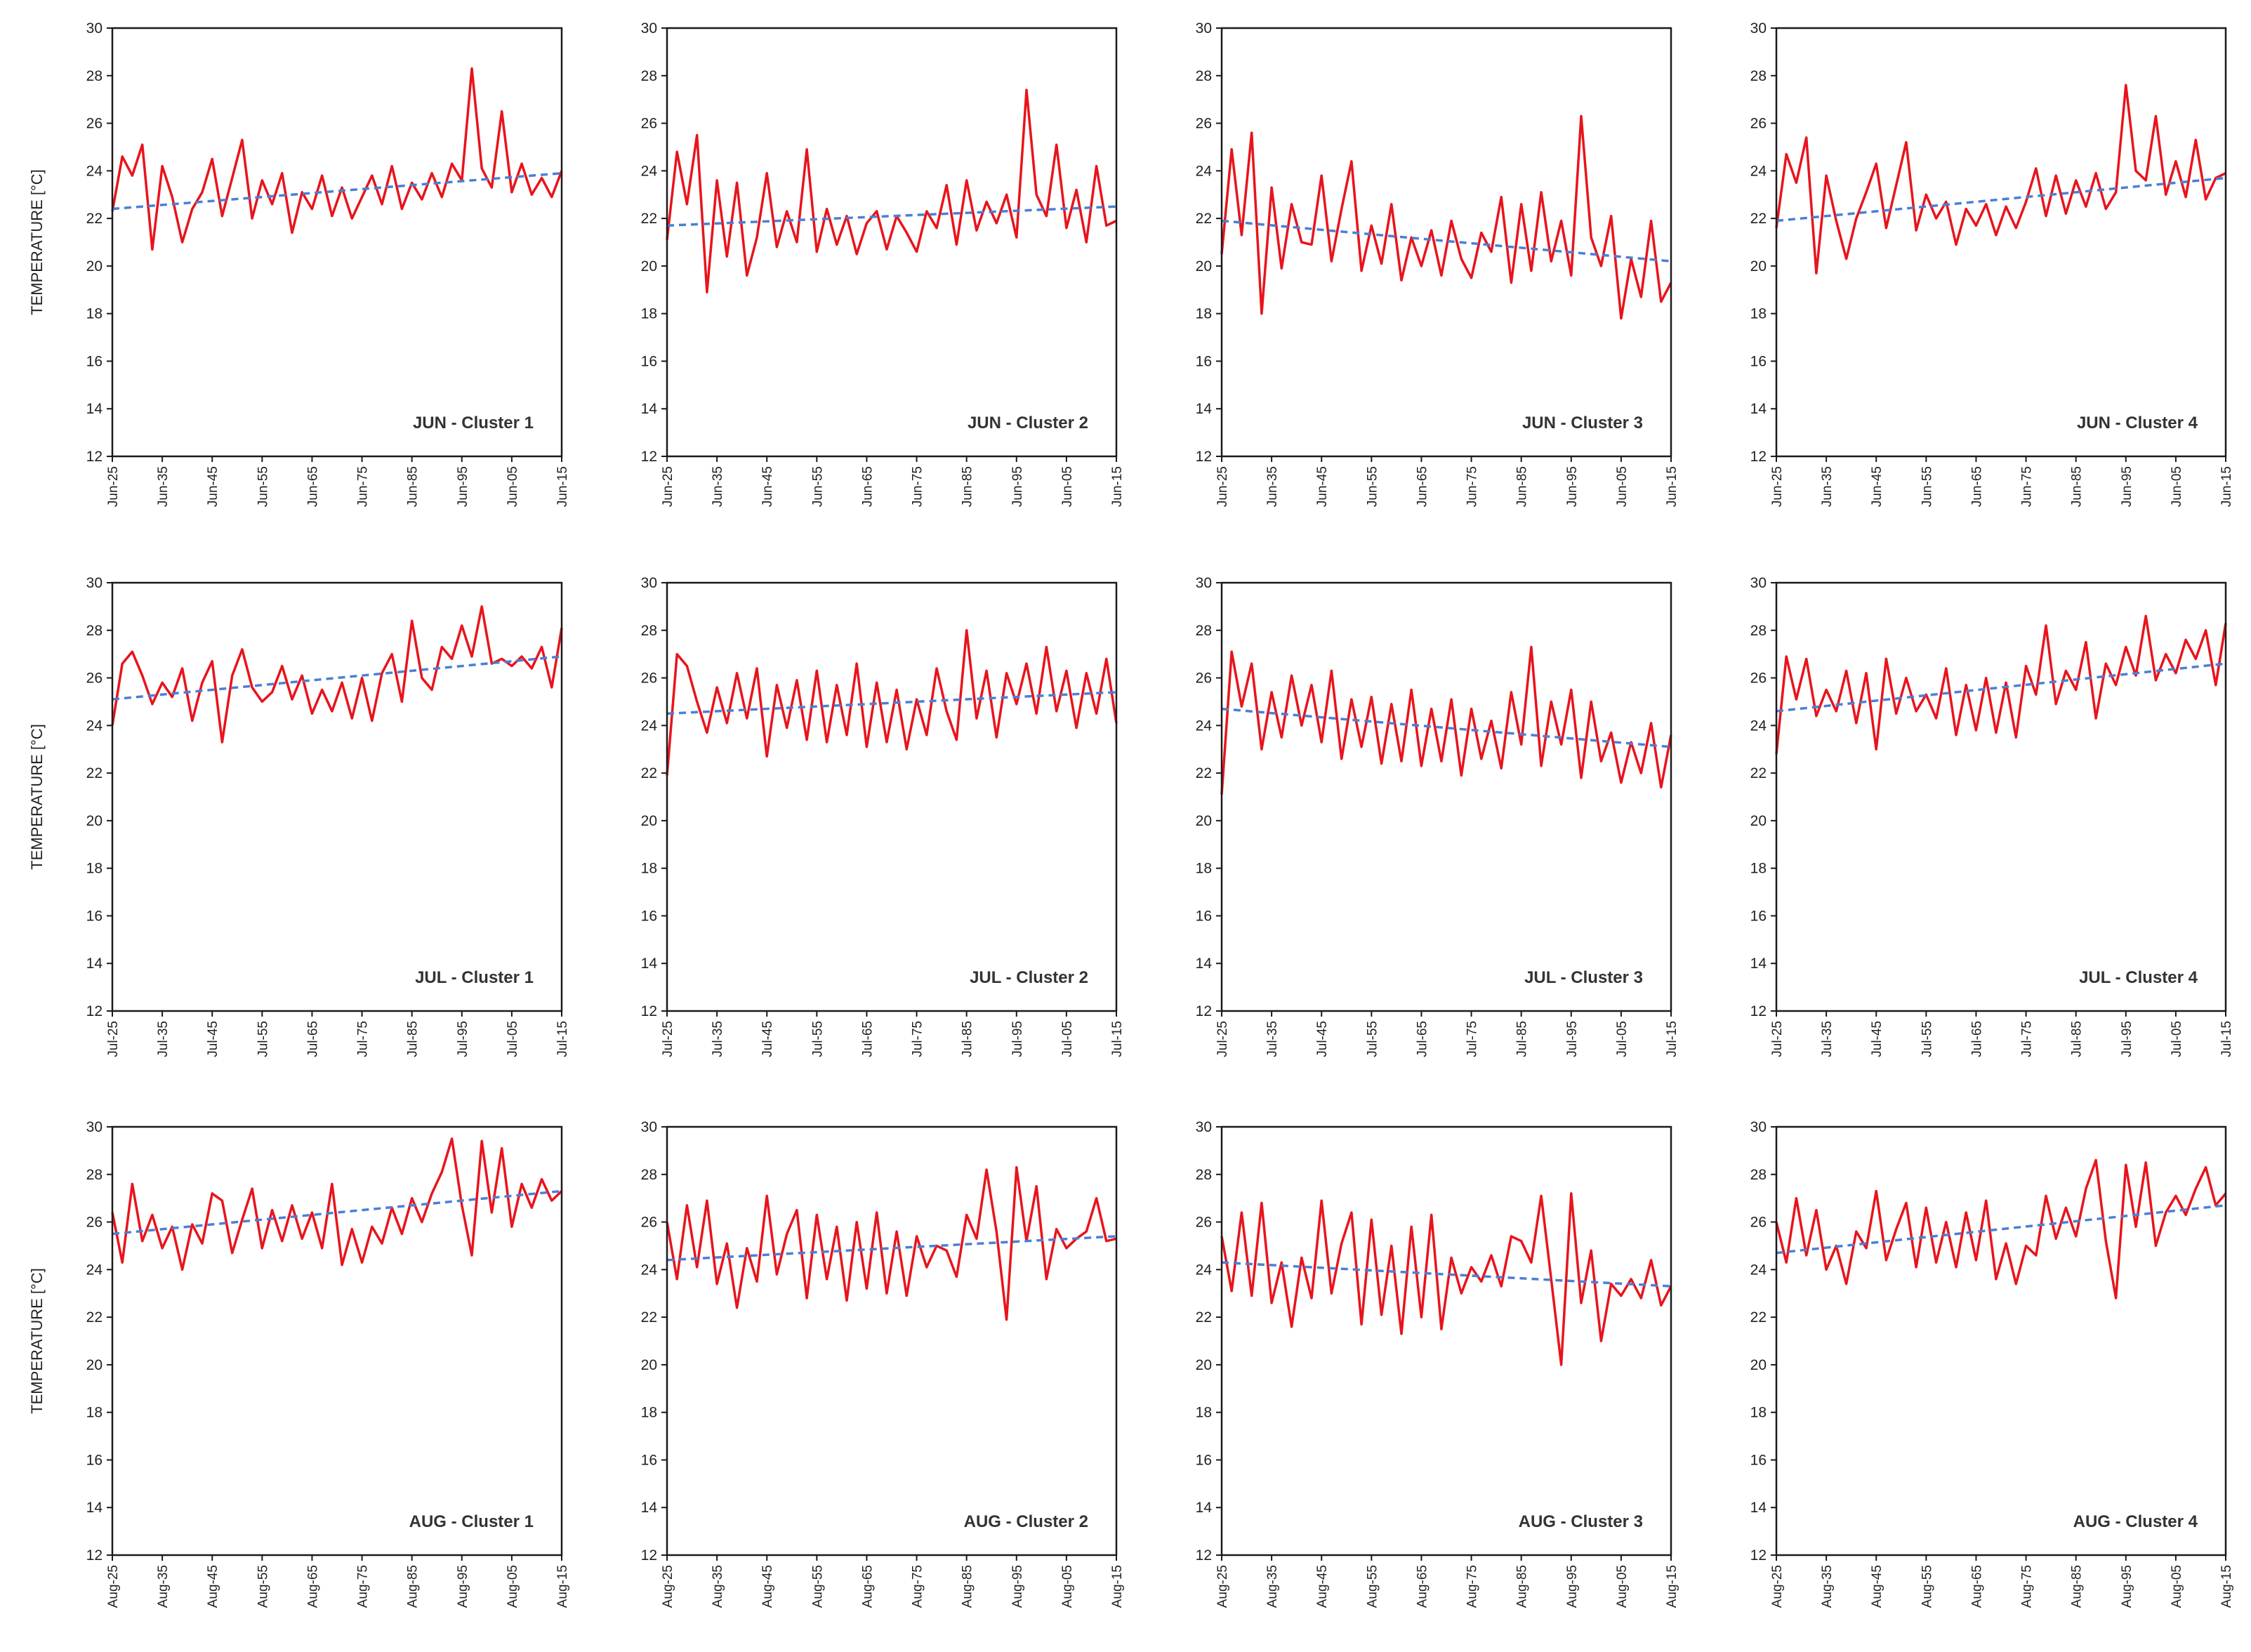 This screenshot has height=1652, width=2251. Describe the element at coordinates (471, 1521) in the screenshot. I see `panel-label: AUG - Cluster 1` at that location.